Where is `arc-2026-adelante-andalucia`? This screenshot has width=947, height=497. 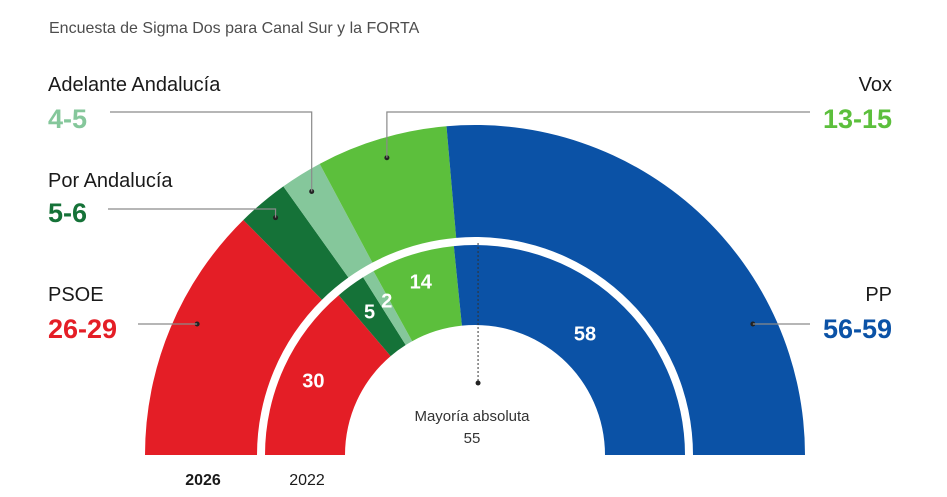 arc-2026-adelante-andalucia is located at coordinates (328, 220).